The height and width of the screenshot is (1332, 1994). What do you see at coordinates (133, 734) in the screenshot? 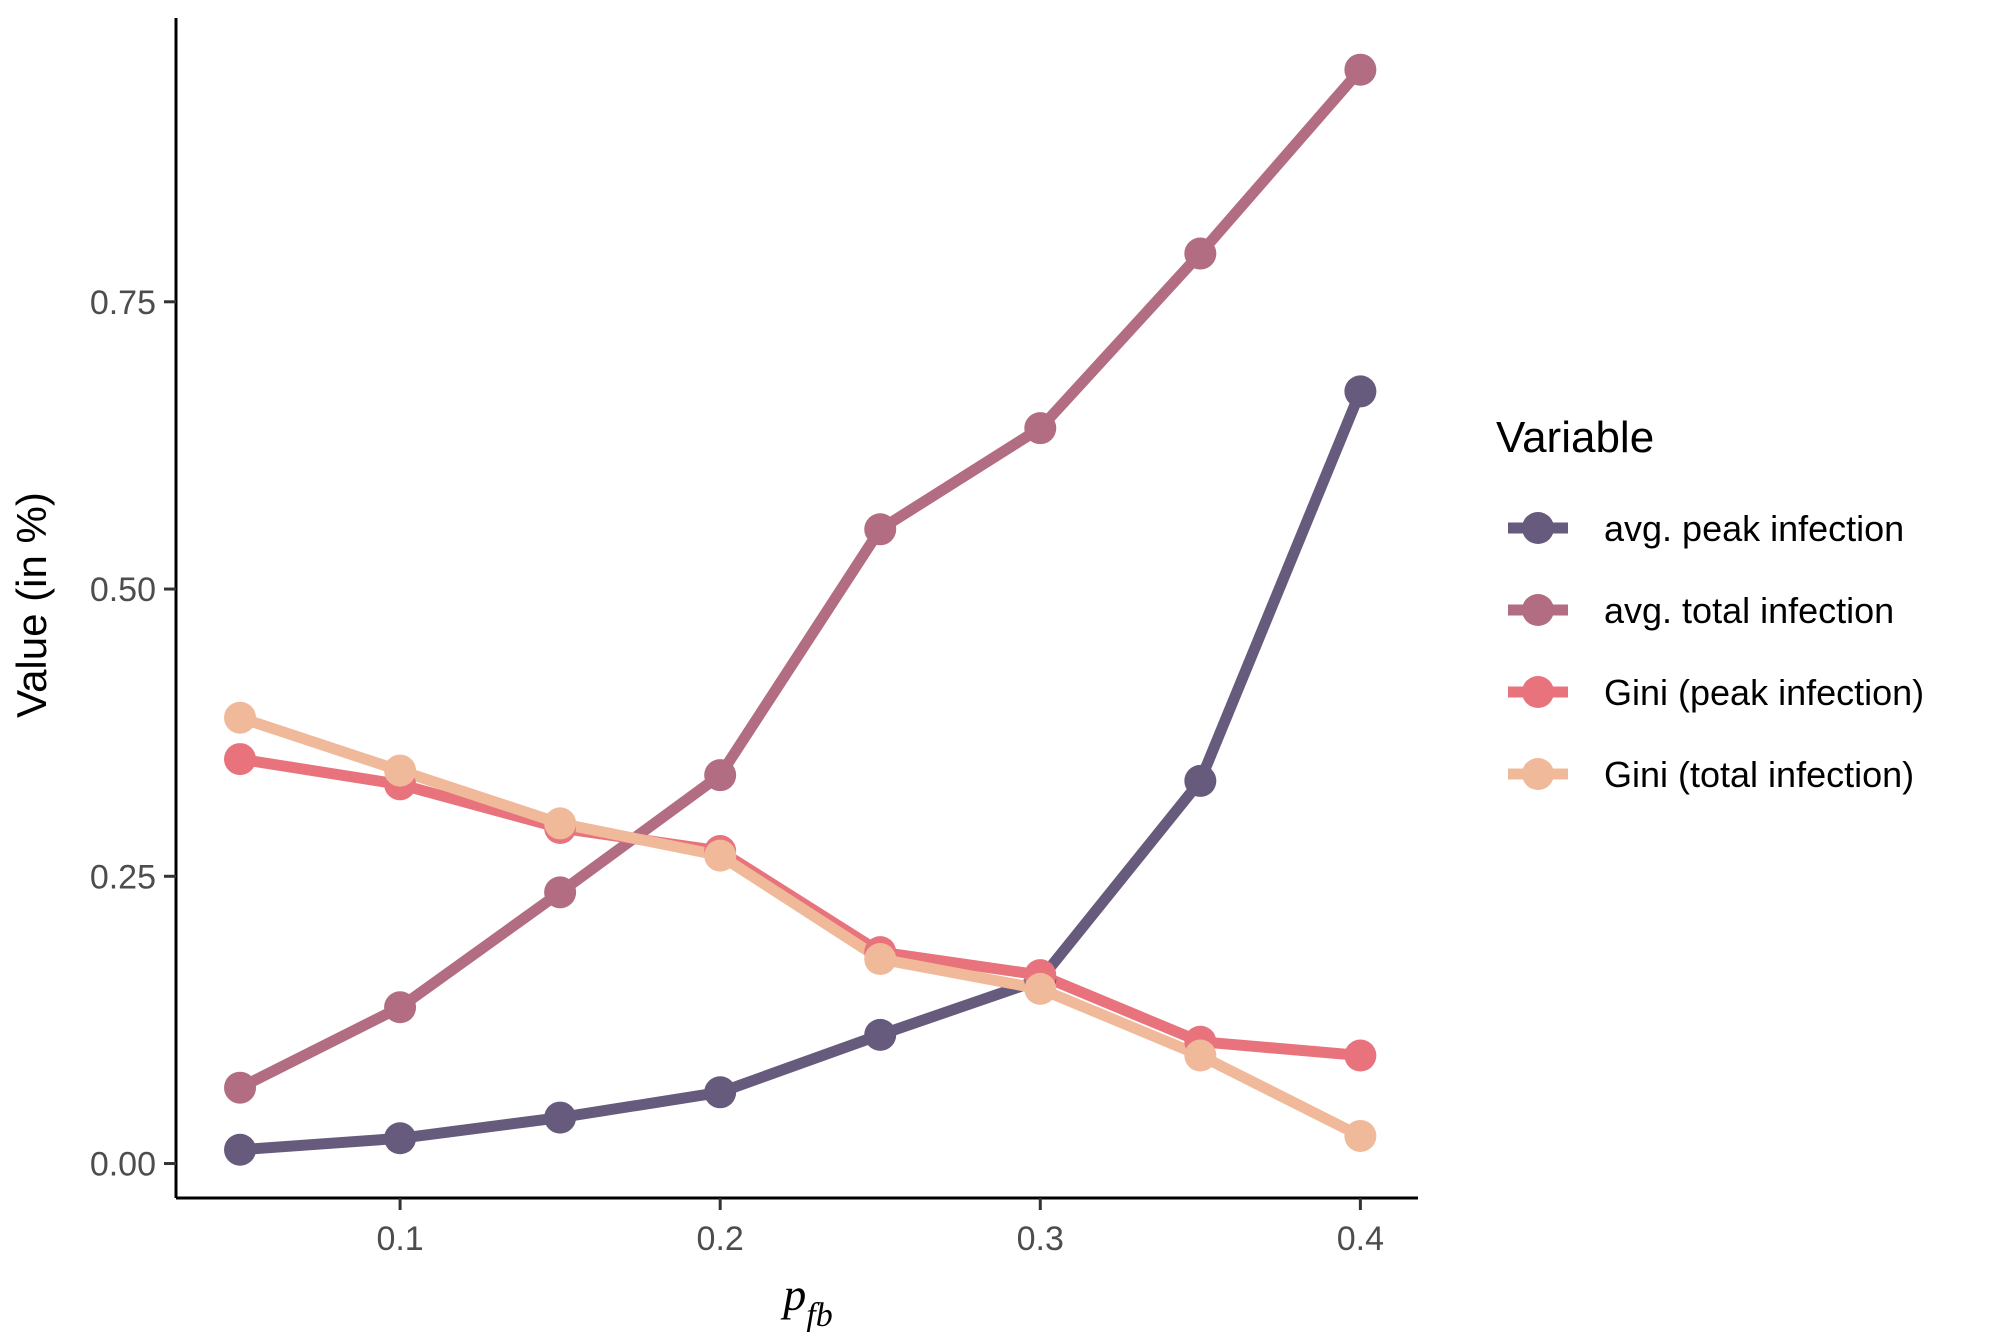
I see `y-axis-ticks: 0.00 0.25 0.50 0.75` at bounding box center [133, 734].